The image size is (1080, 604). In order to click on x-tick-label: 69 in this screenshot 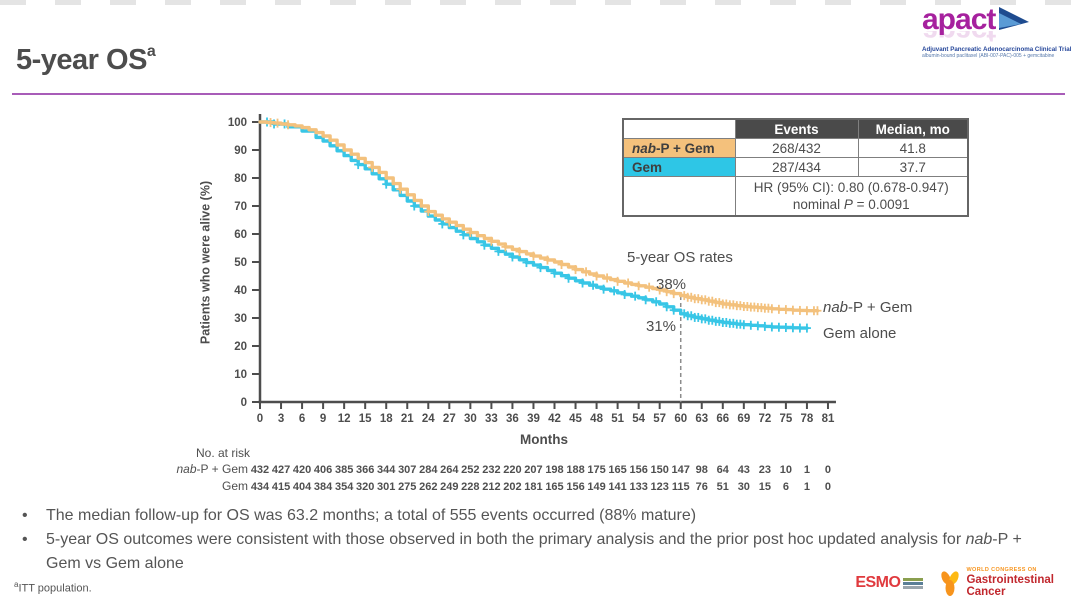, I will do `click(743, 419)`.